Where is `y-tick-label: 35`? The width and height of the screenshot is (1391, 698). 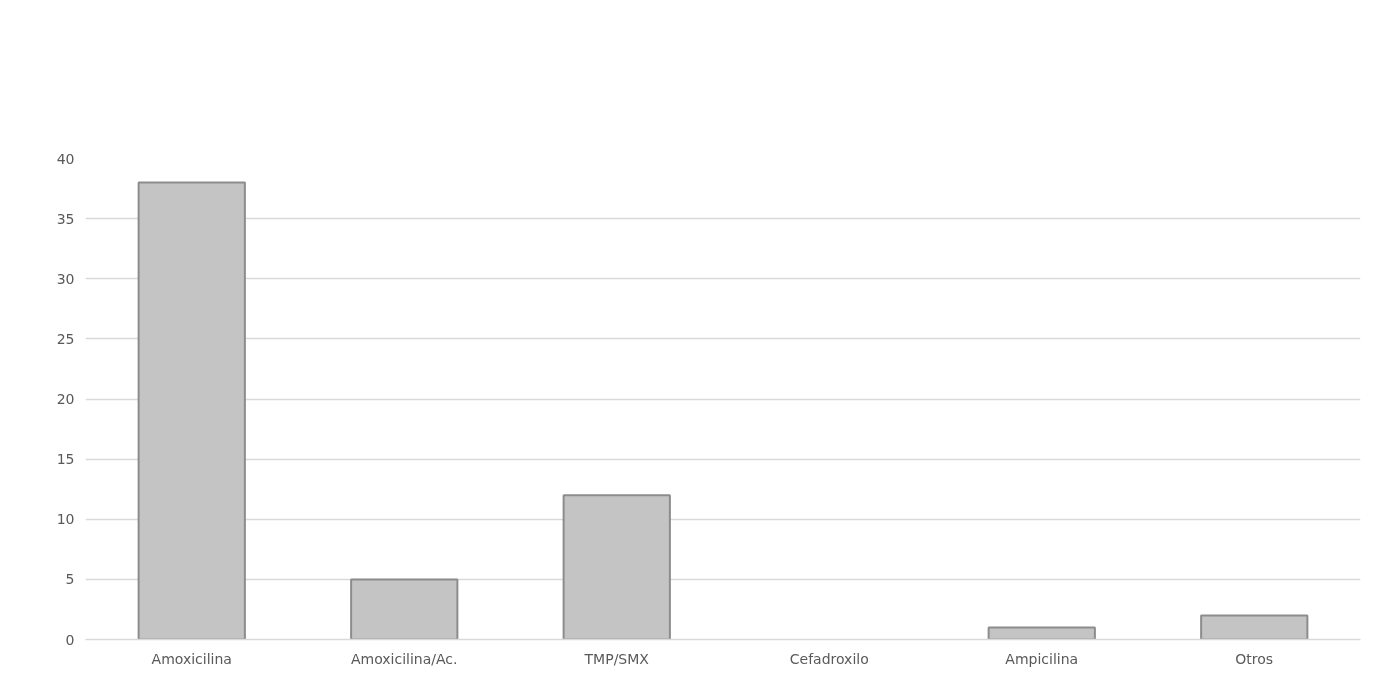
y-tick-label: 35 is located at coordinates (65, 218).